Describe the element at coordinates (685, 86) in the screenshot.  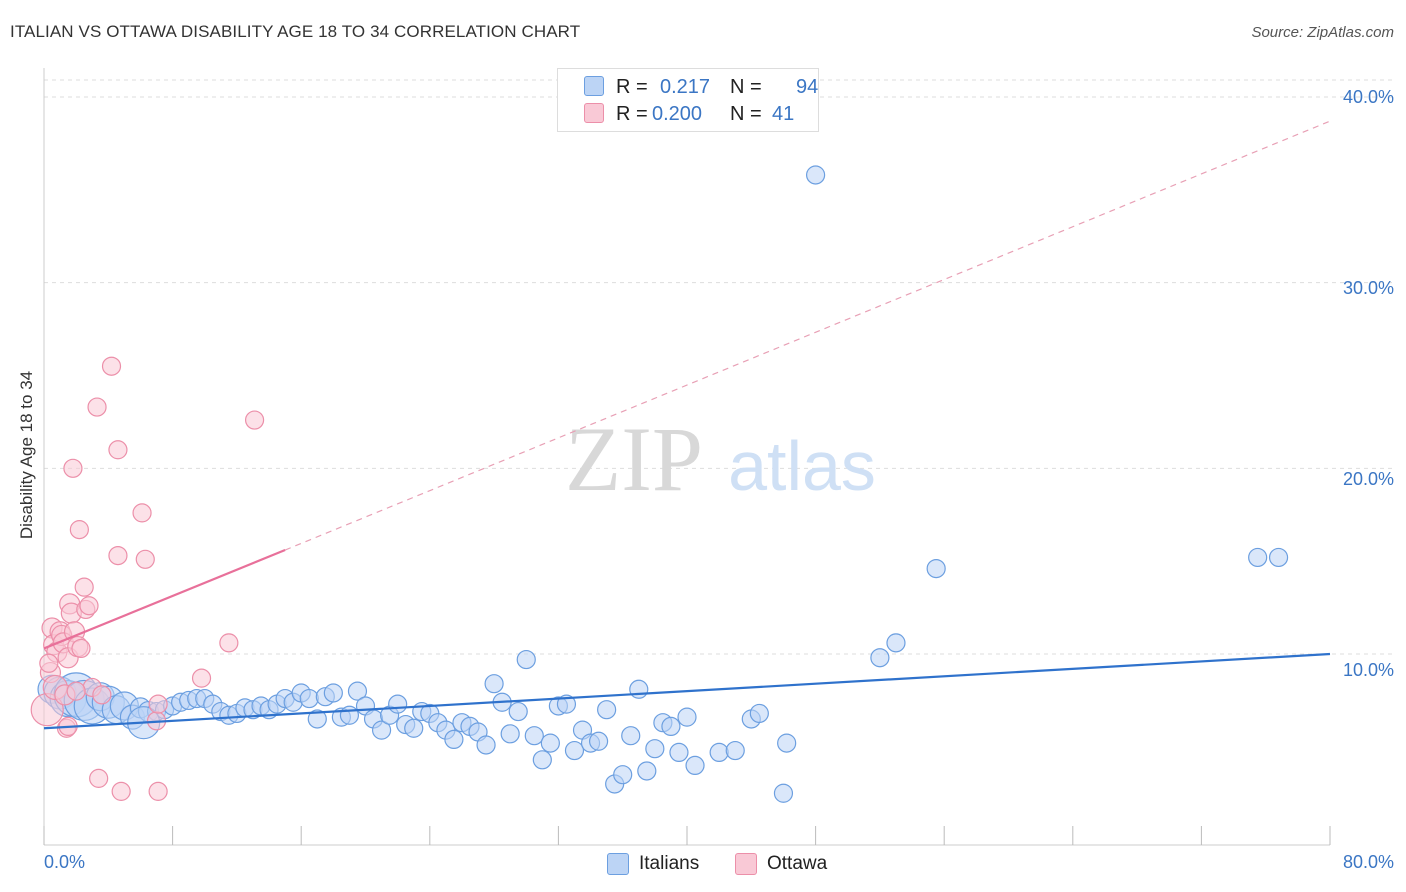
I see `r-value: 0.217` at that location.